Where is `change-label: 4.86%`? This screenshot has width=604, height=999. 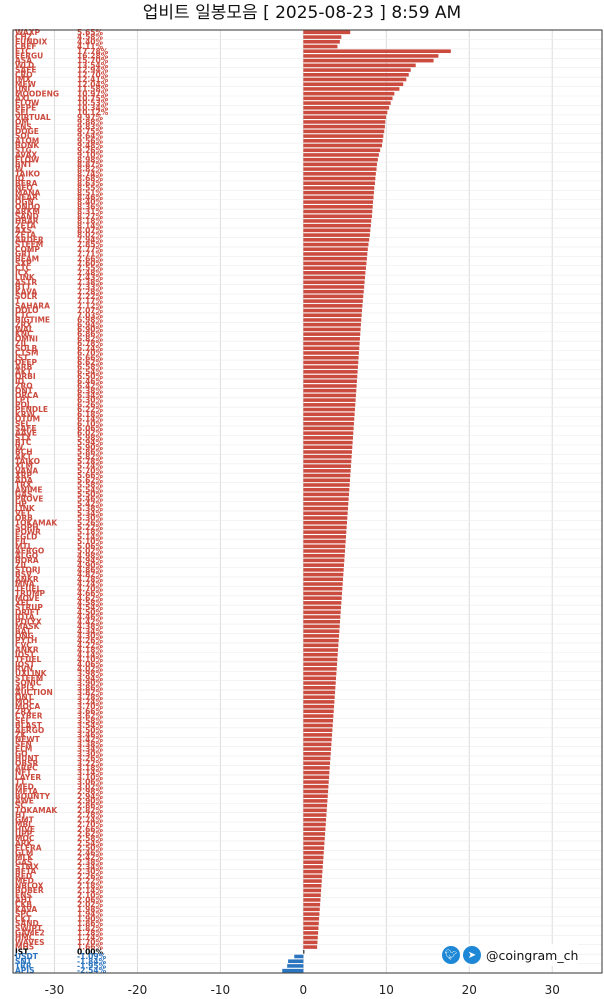
change-label: 4.86% is located at coordinates (90, 569).